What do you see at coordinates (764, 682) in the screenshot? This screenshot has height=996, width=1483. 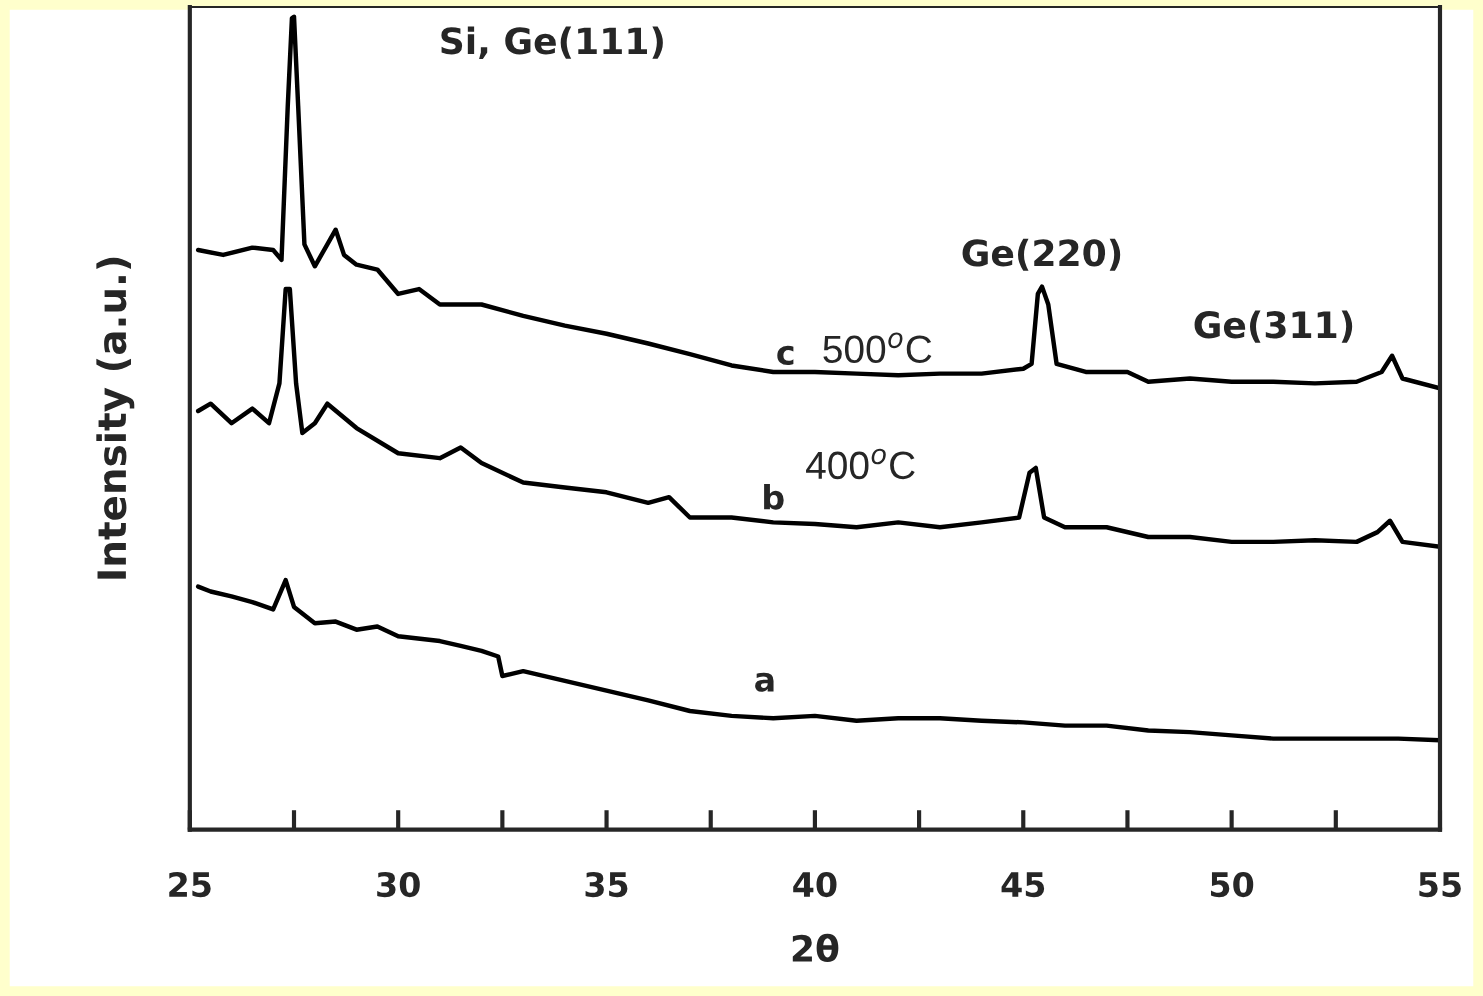 I see `annotation: a` at bounding box center [764, 682].